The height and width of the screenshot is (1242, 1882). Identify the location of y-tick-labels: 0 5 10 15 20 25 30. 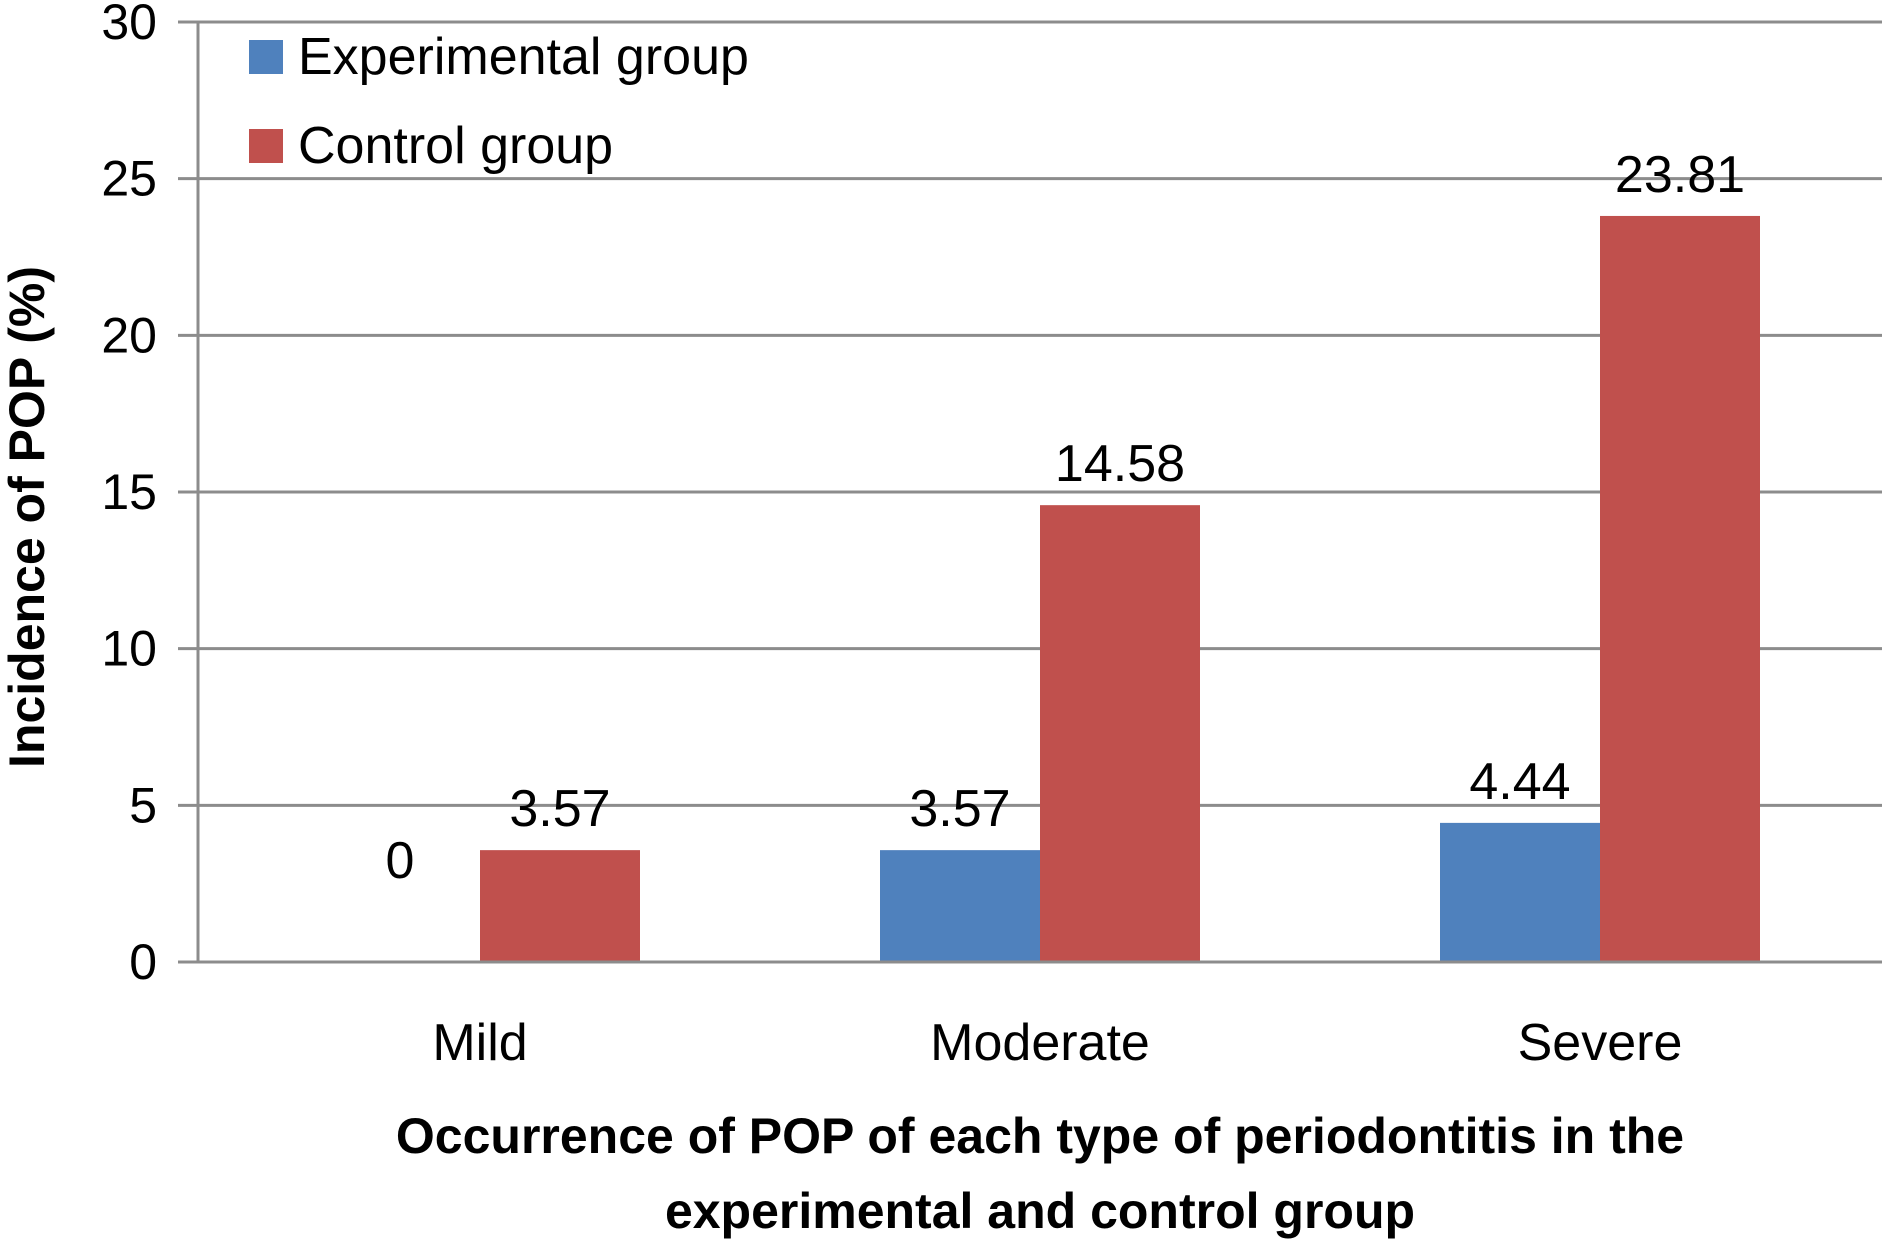
(129, 495).